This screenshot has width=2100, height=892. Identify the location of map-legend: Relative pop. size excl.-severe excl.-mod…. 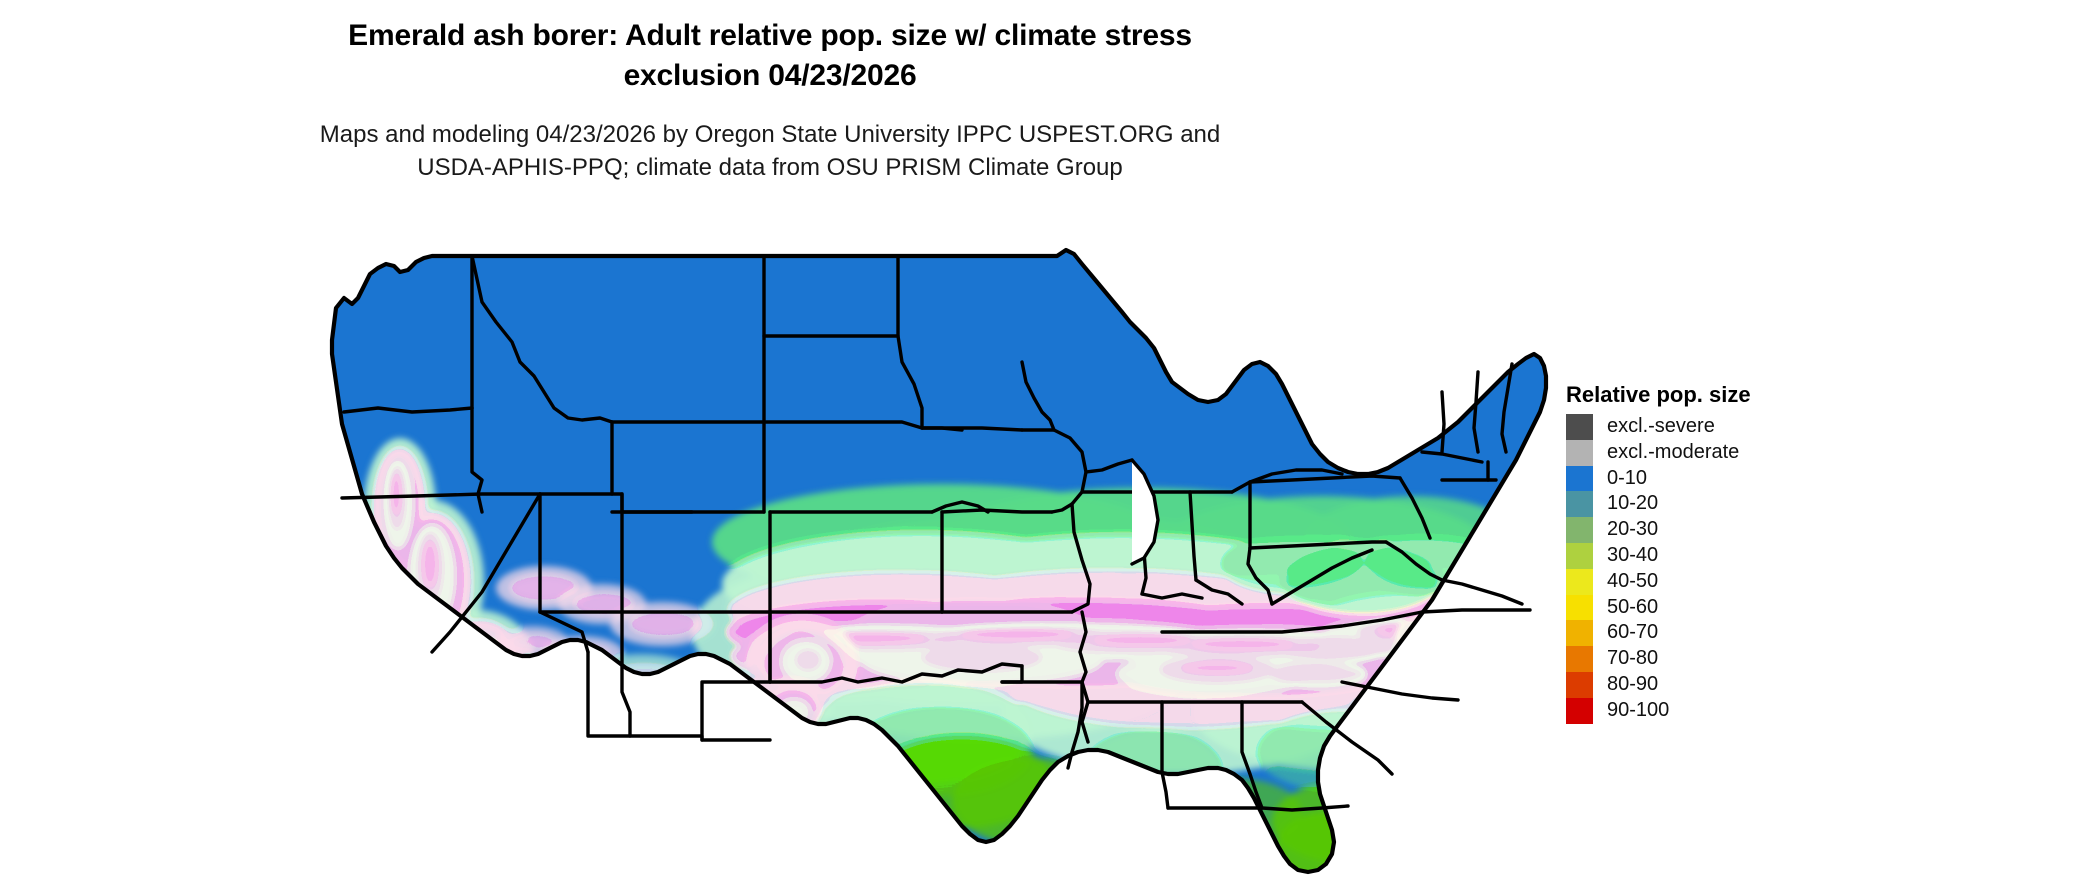
(1716, 553).